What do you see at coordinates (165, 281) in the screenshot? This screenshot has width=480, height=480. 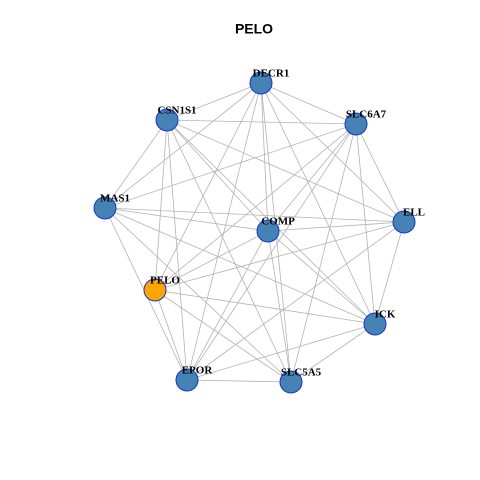 I see `node-label: PELO` at bounding box center [165, 281].